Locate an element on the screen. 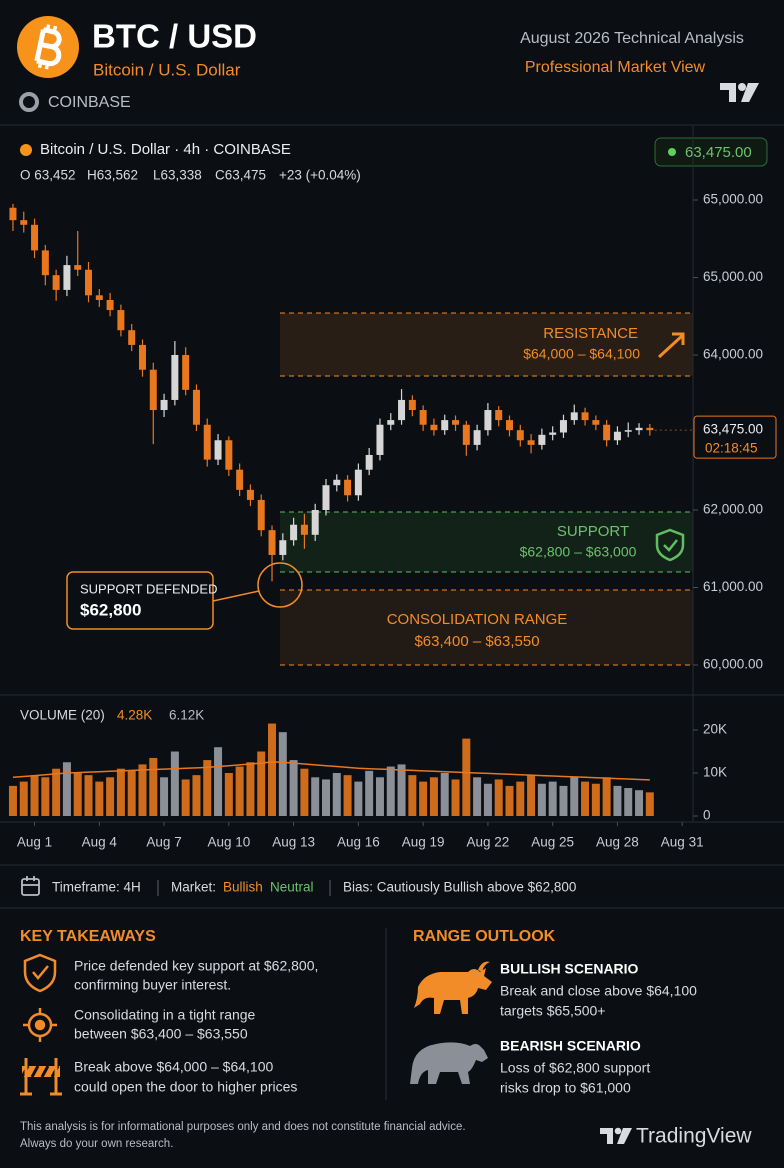  annotation-circle is located at coordinates (280, 585).